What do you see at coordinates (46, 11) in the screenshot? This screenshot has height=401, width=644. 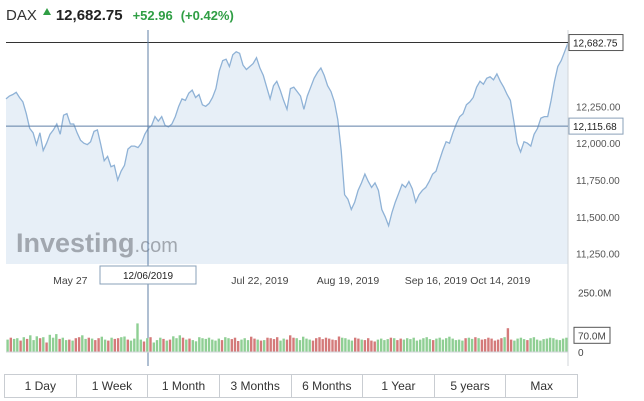 I see `up-arrow-icon` at bounding box center [46, 11].